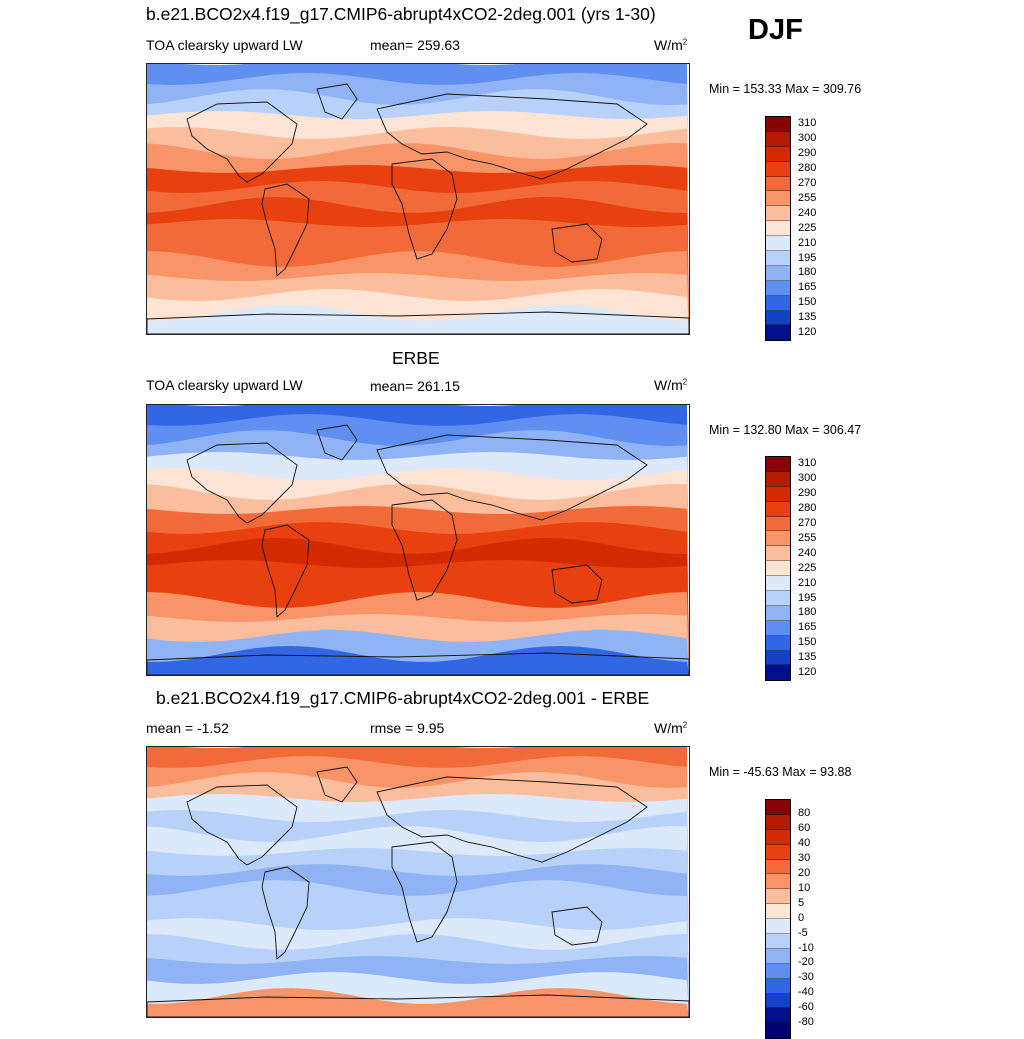  What do you see at coordinates (806, 962) in the screenshot?
I see `colorbar-label: -20` at bounding box center [806, 962].